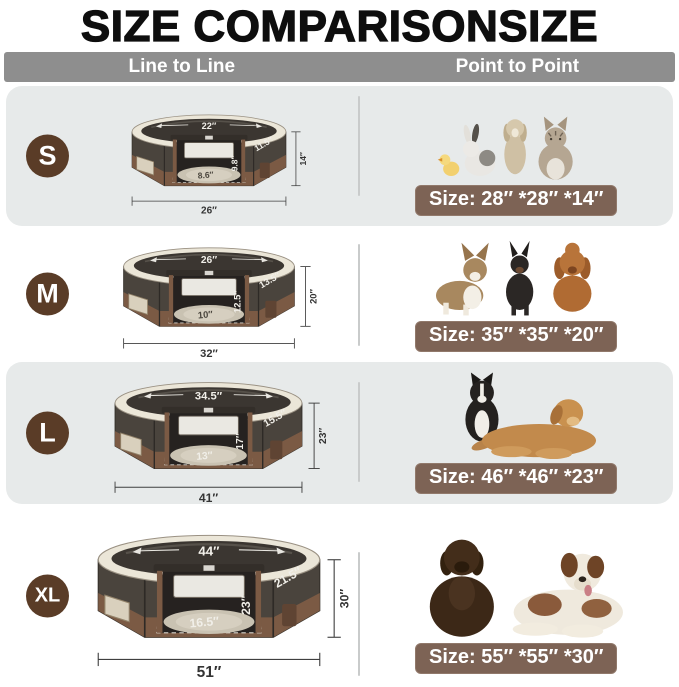  I want to click on row-s-playpen-cell: S, so click(183, 156).